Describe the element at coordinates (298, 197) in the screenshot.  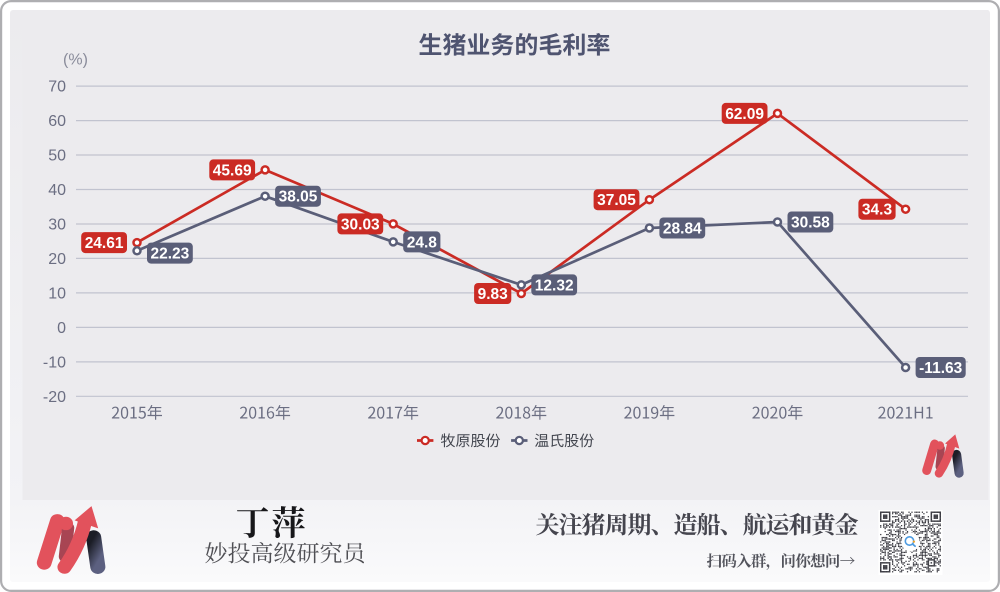
I see `svg-text: 38.05` at that location.